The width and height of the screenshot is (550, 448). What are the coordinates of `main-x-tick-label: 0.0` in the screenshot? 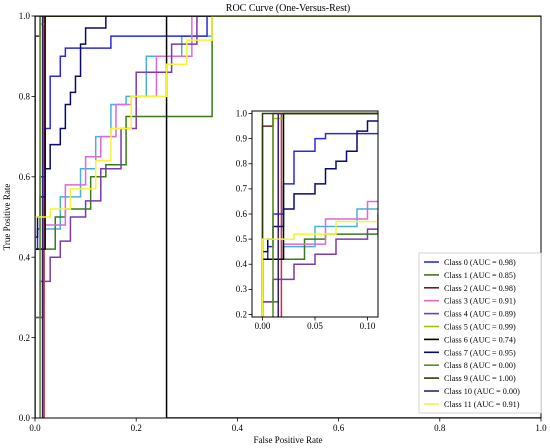 It's located at (35, 428).